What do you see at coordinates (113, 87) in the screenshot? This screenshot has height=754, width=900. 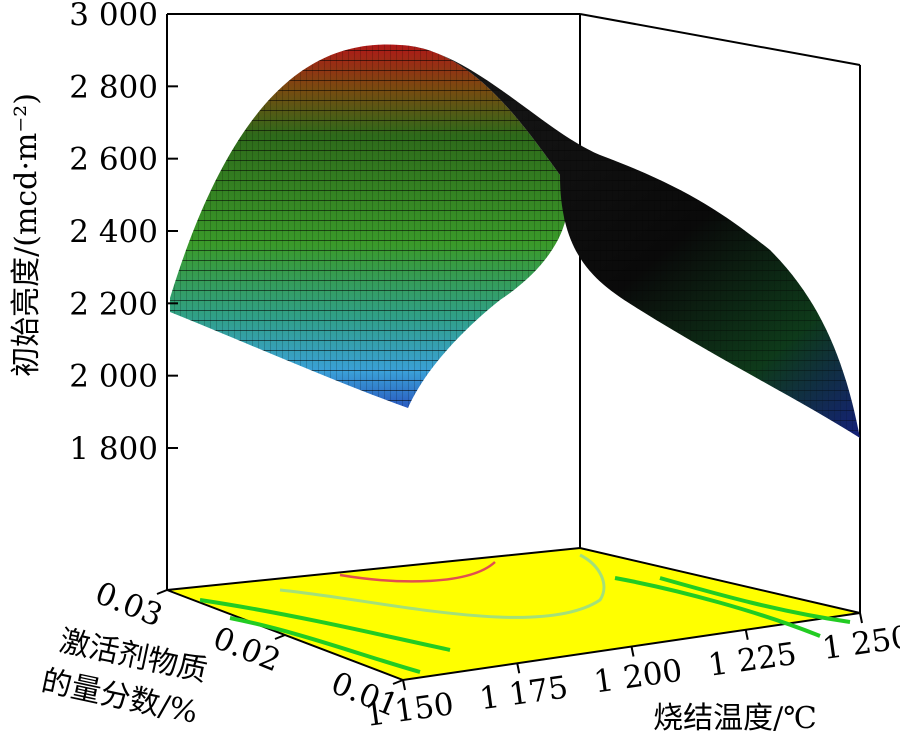 I see `z-tick-label: 2 800` at bounding box center [113, 87].